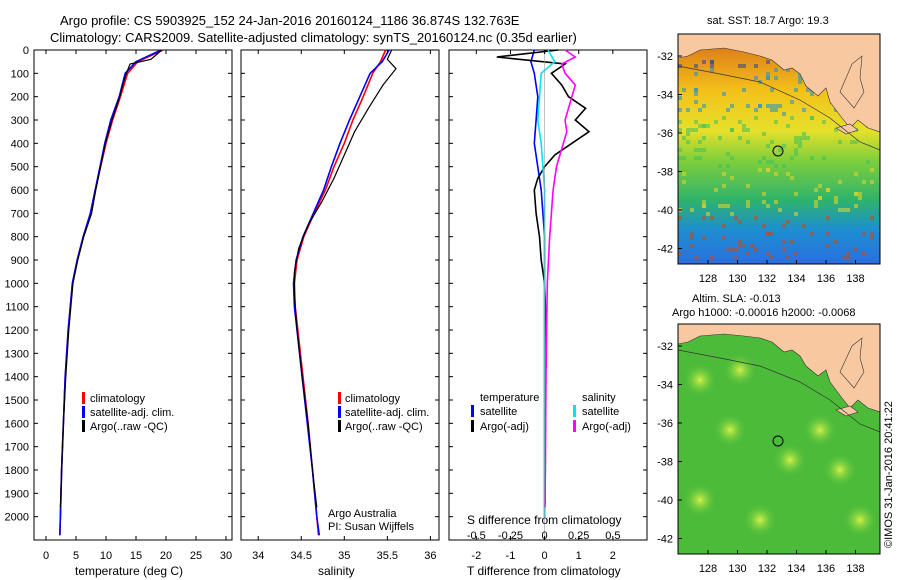 The width and height of the screenshot is (900, 580). Describe the element at coordinates (767, 279) in the screenshot. I see `map-x-tick-label: 132` at that location.